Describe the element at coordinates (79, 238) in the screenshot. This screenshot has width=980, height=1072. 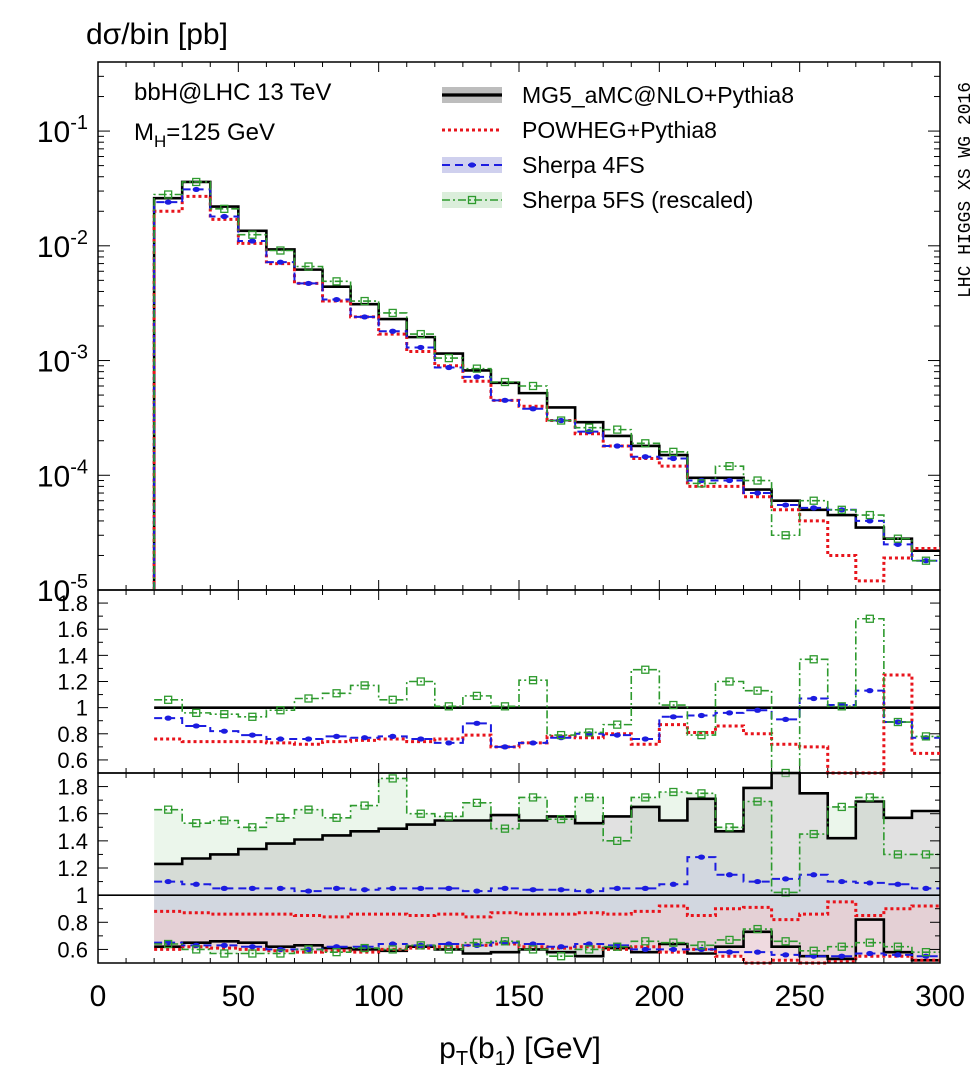
I see `tick-exponent: -2` at that location.